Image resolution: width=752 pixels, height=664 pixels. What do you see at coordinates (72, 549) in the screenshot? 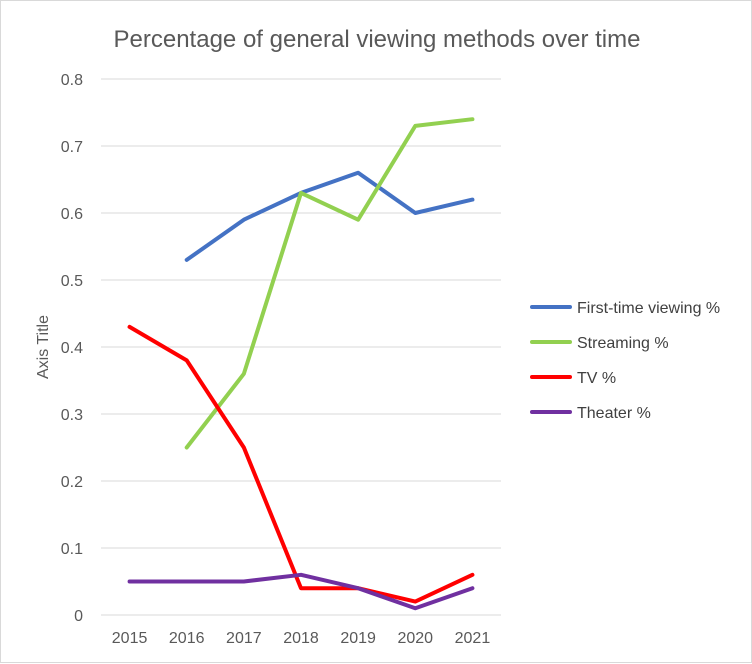
I see `y-tick-label: 0.1` at bounding box center [72, 549].